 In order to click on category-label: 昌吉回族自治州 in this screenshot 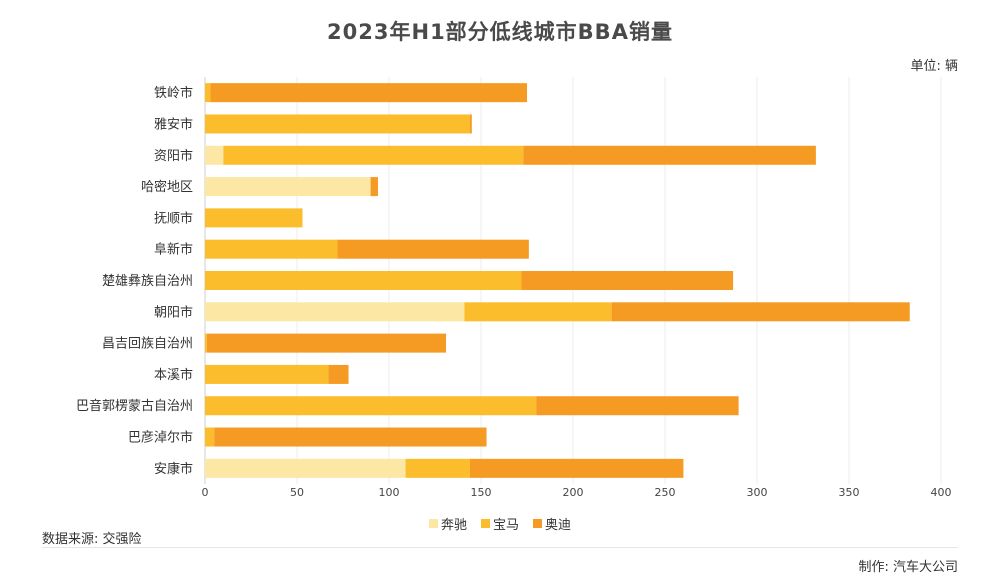, I will do `click(147, 344)`.